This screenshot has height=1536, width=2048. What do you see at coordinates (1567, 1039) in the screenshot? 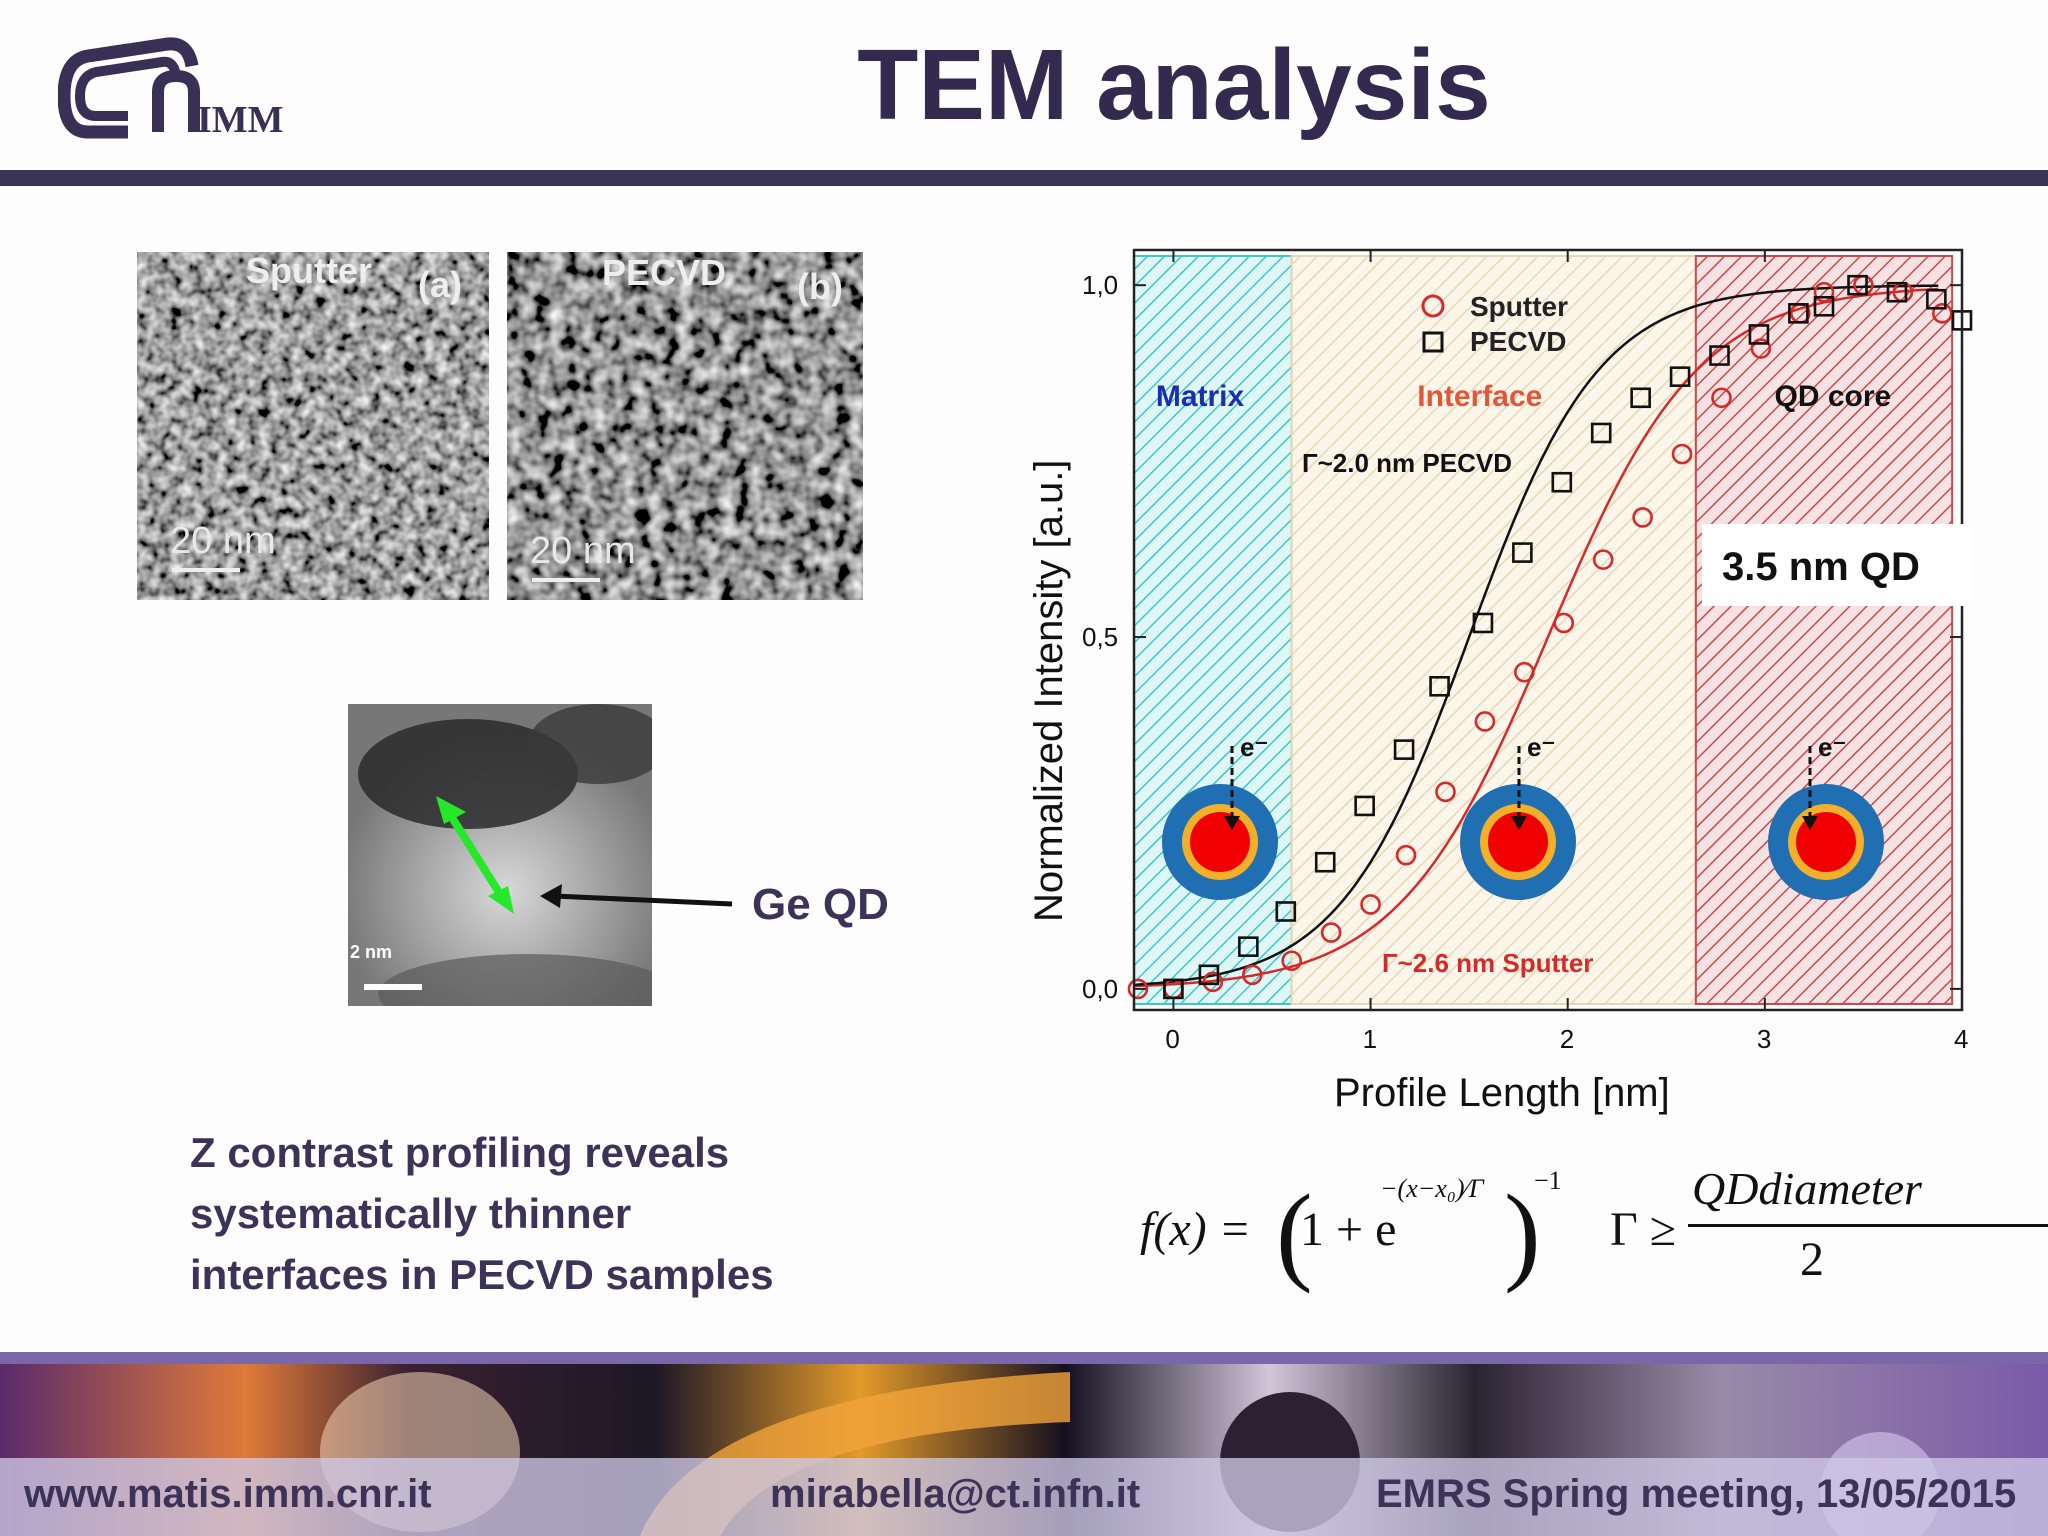
I see `x-tick-label: 2` at bounding box center [1567, 1039].